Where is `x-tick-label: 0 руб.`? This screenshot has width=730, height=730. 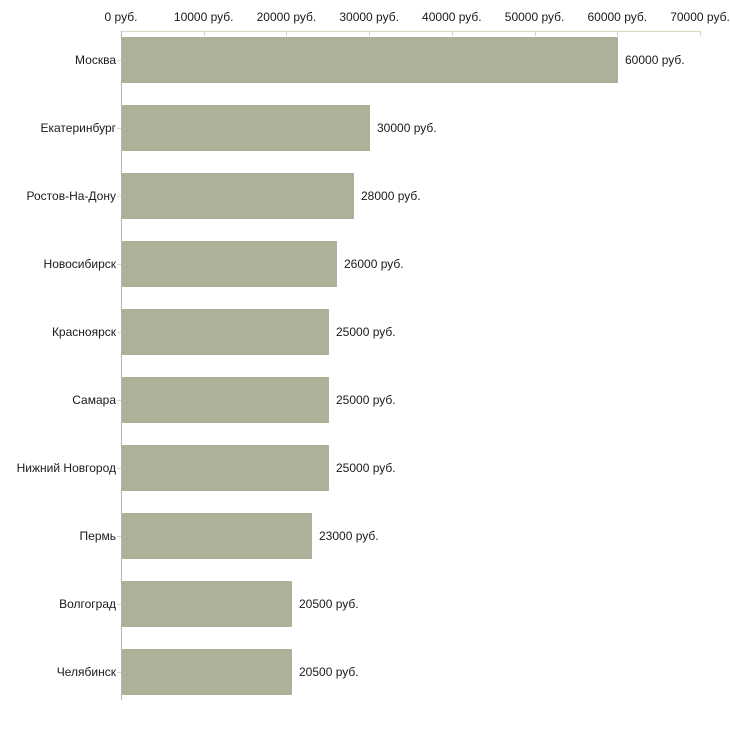
x-tick-label: 0 руб. is located at coordinates (121, 17).